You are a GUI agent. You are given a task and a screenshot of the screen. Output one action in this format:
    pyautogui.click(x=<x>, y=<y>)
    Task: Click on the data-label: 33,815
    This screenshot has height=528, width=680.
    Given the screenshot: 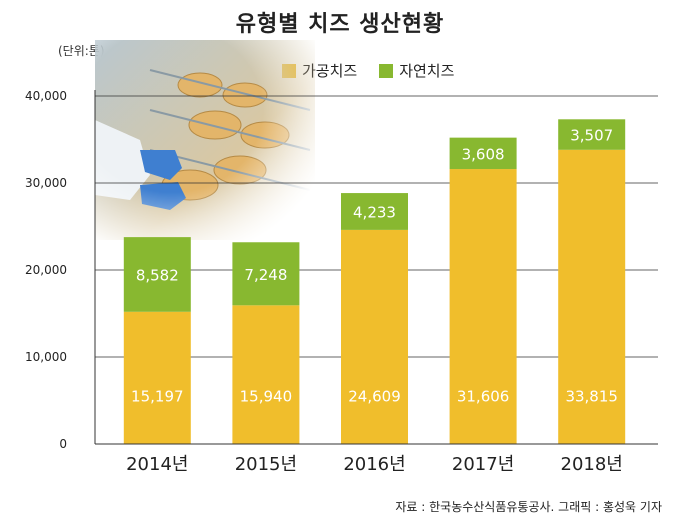 What is the action you would take?
    pyautogui.click(x=591, y=396)
    